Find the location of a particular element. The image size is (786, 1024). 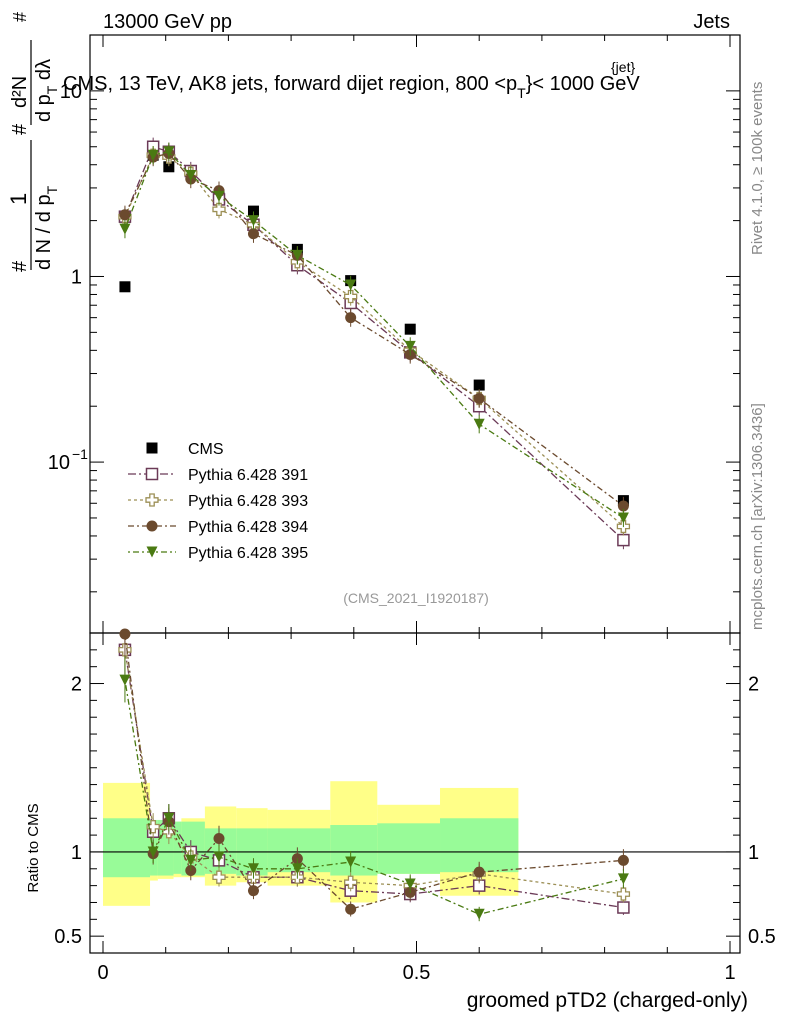

y-tick-label: 1 is located at coordinates (76, 277).